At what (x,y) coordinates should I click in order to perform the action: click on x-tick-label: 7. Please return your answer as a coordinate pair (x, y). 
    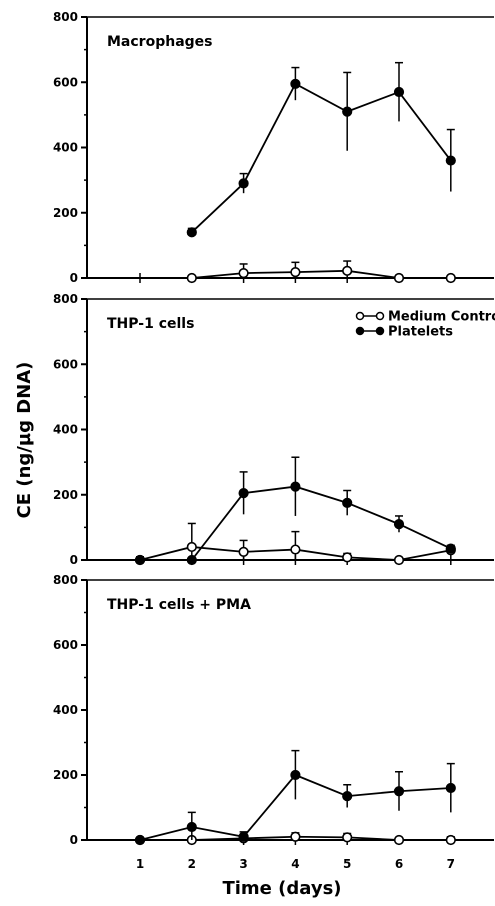
    Looking at the image, I should click on (451, 864).